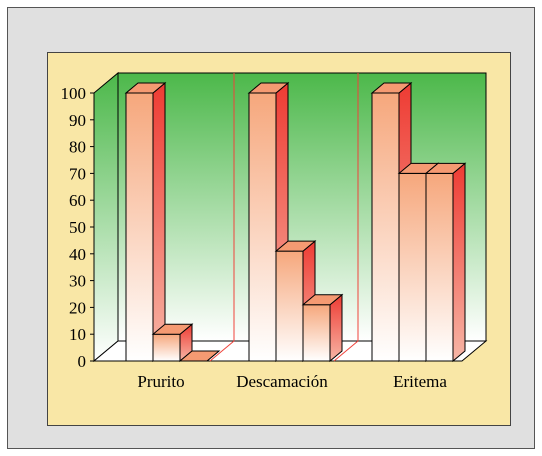 The height and width of the screenshot is (456, 542). Describe the element at coordinates (74, 93) in the screenshot. I see `y-tick-label: 100` at that location.